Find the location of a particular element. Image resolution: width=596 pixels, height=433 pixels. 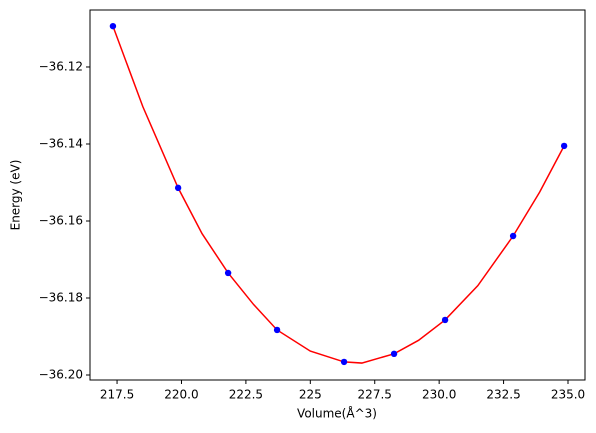

x-tick-label: 225 is located at coordinates (310, 395).